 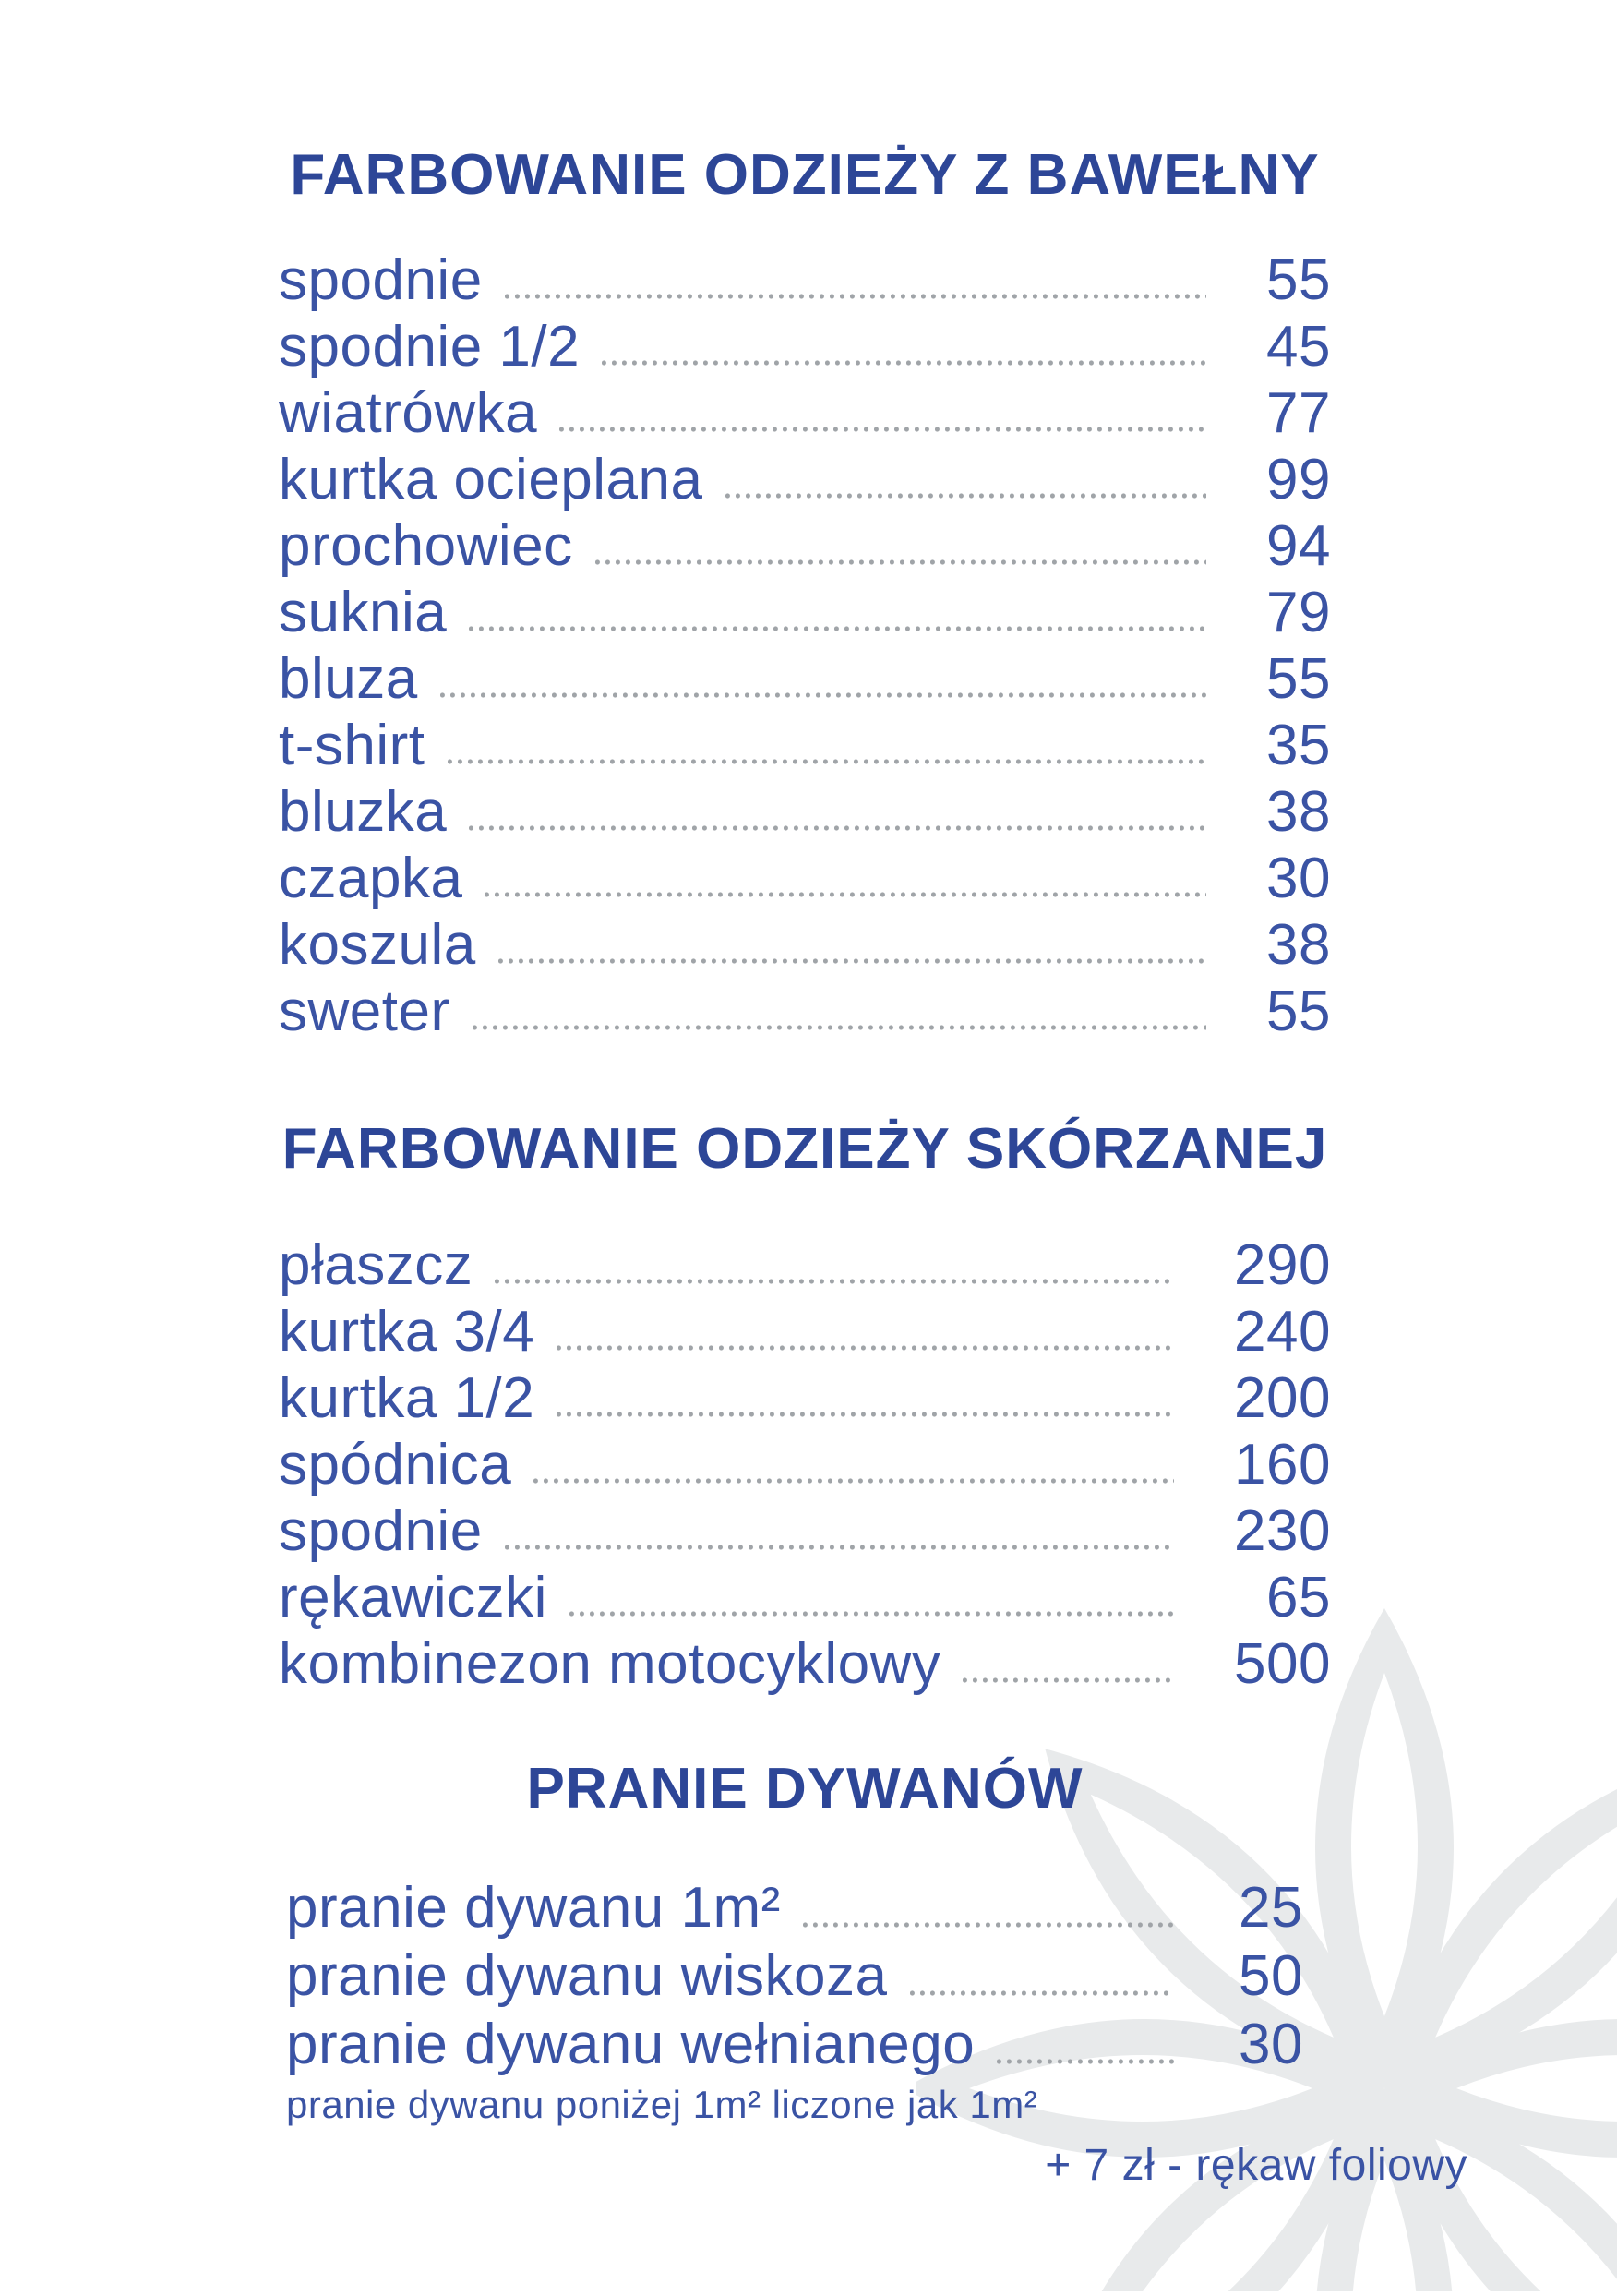 What do you see at coordinates (1298, 347) in the screenshot?
I see `item-price: 45` at bounding box center [1298, 347].